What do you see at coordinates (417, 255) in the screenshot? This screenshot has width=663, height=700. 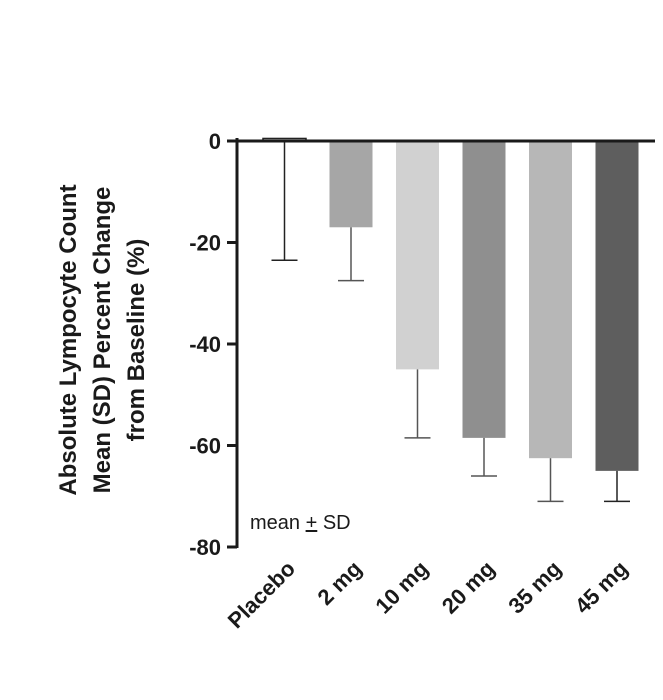 I see `bar-10-mg` at bounding box center [417, 255].